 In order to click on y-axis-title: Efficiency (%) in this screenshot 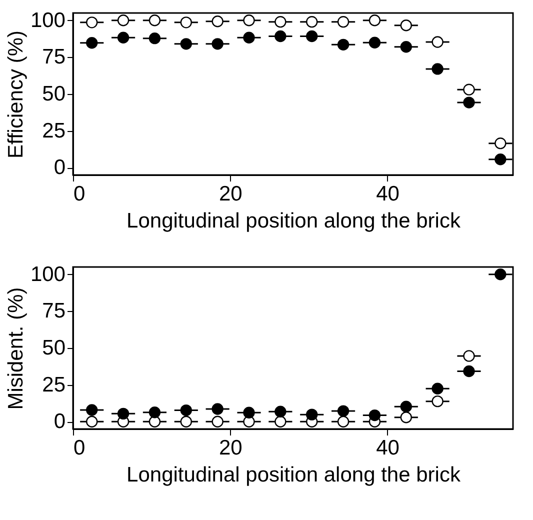, I will do `click(16, 94)`.